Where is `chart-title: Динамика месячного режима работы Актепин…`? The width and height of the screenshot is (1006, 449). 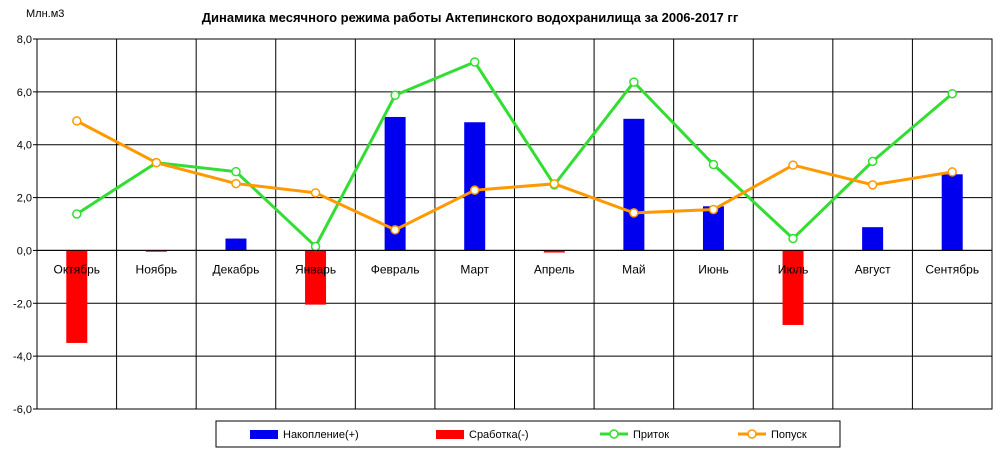 chart-title: Динамика месячного режима работы Актепин… is located at coordinates (470, 17).